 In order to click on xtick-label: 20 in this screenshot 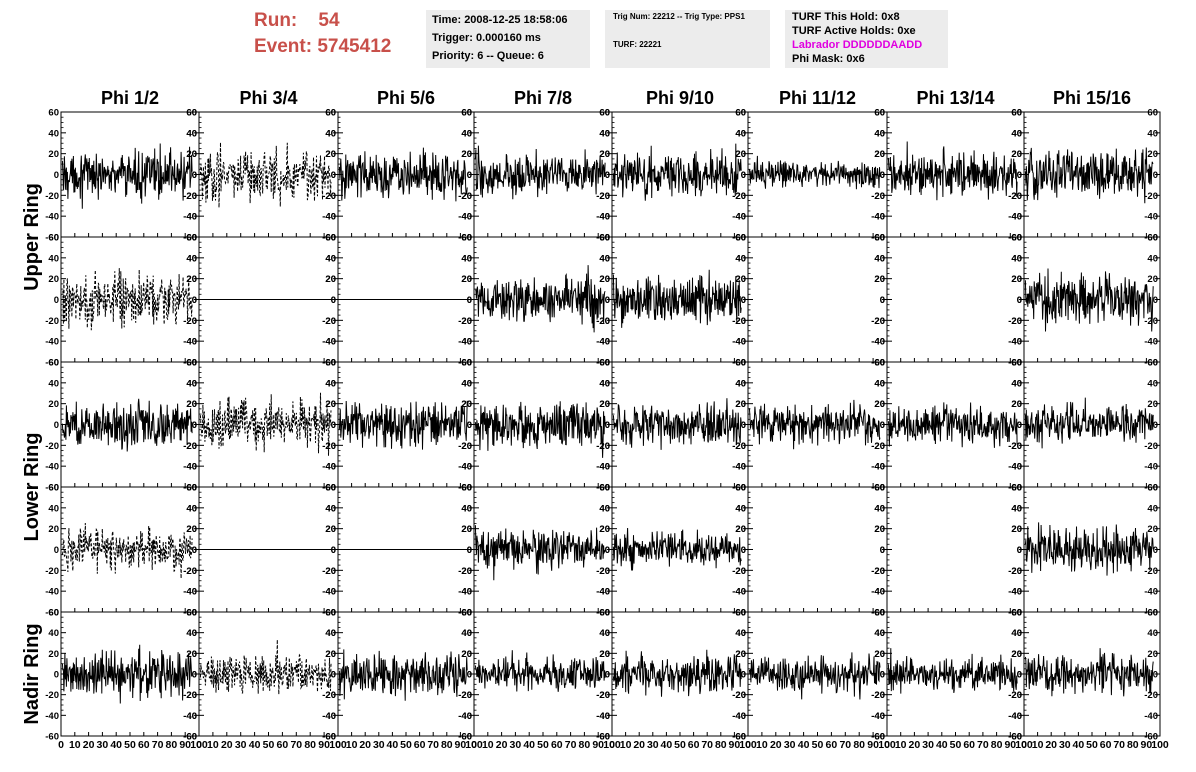, I will do `click(776, 745)`.